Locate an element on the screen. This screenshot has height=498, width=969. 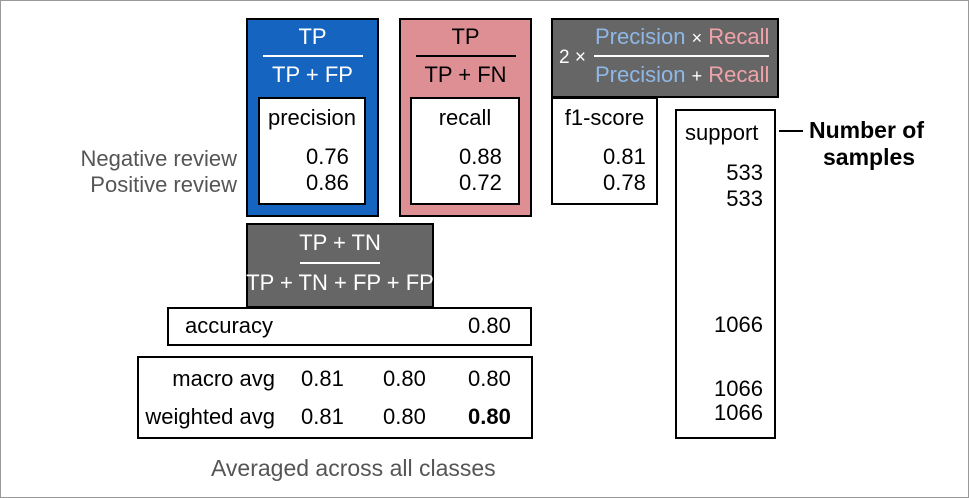
accuracy-denominator: TP + TN + FP + FP is located at coordinates (340, 282).